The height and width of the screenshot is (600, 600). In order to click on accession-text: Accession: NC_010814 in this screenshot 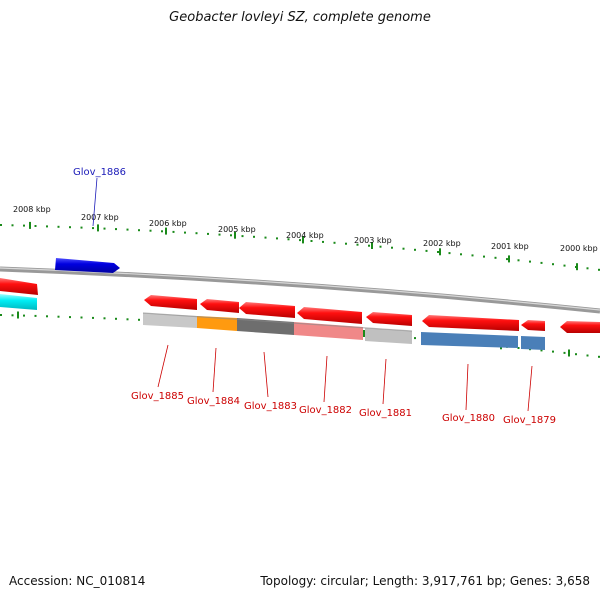, I will do `click(77, 581)`.